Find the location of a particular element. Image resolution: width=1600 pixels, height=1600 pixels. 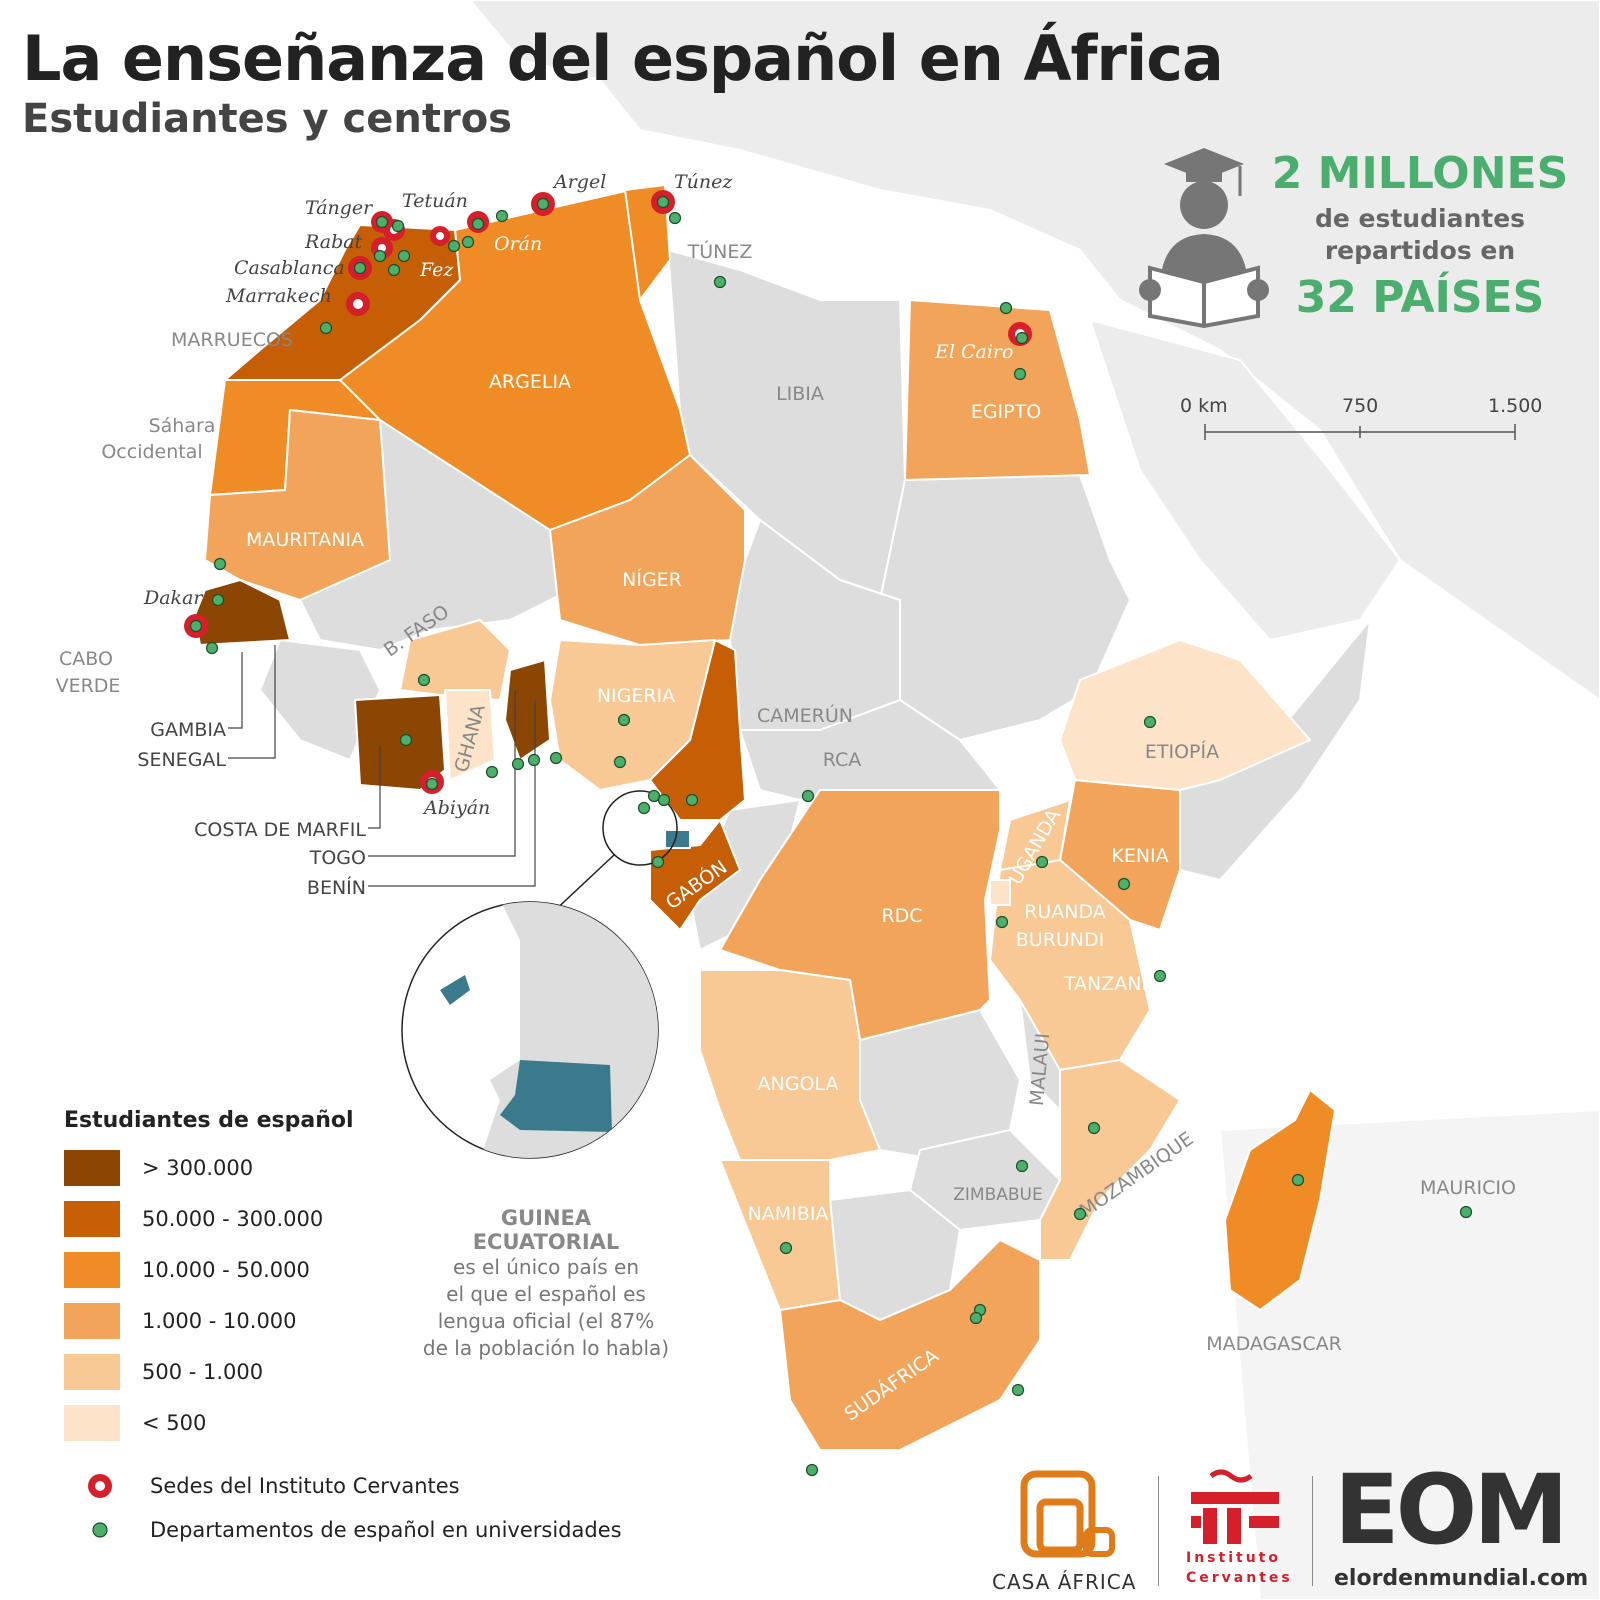

label-city-cairo: El Cairo is located at coordinates (973, 352).